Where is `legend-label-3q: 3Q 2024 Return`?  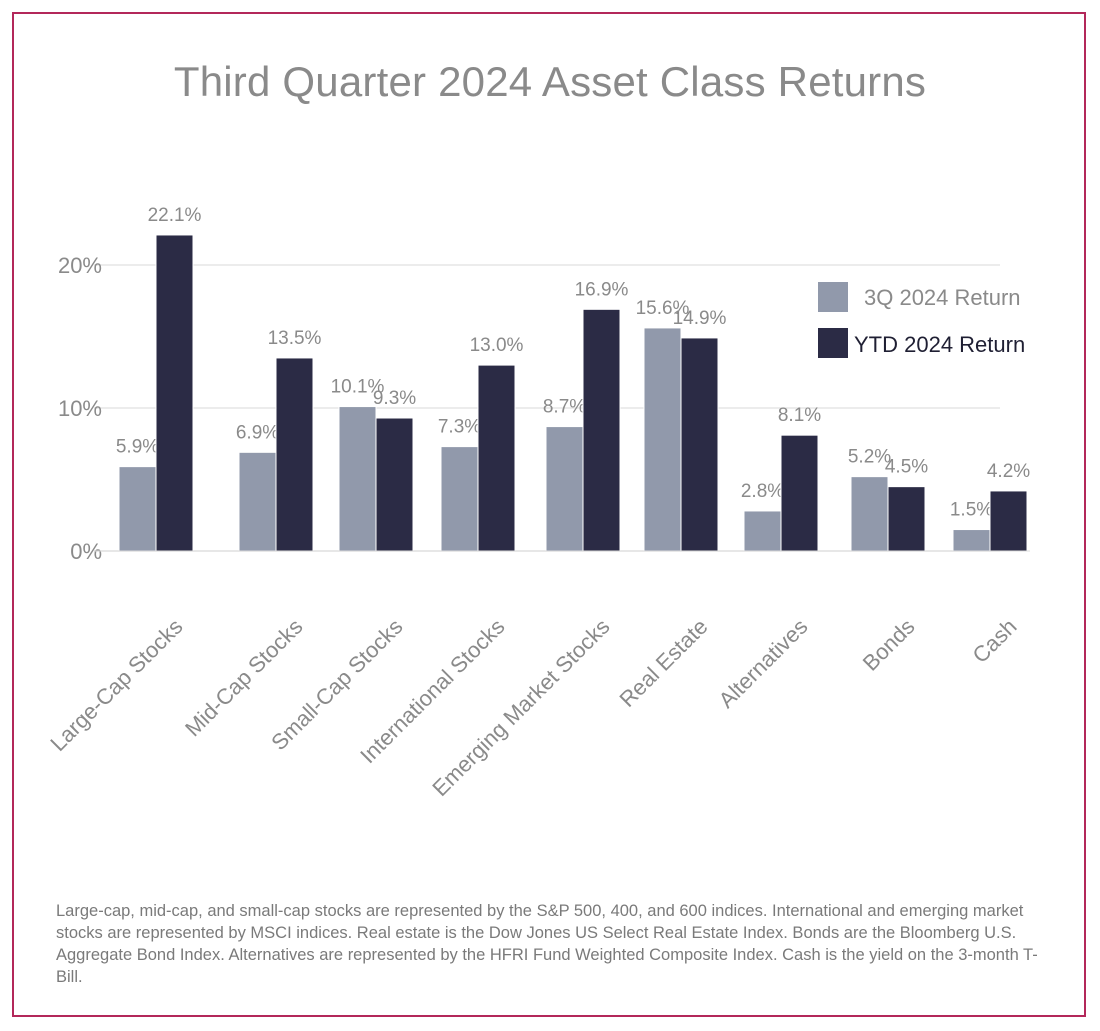 legend-label-3q: 3Q 2024 Return is located at coordinates (942, 297).